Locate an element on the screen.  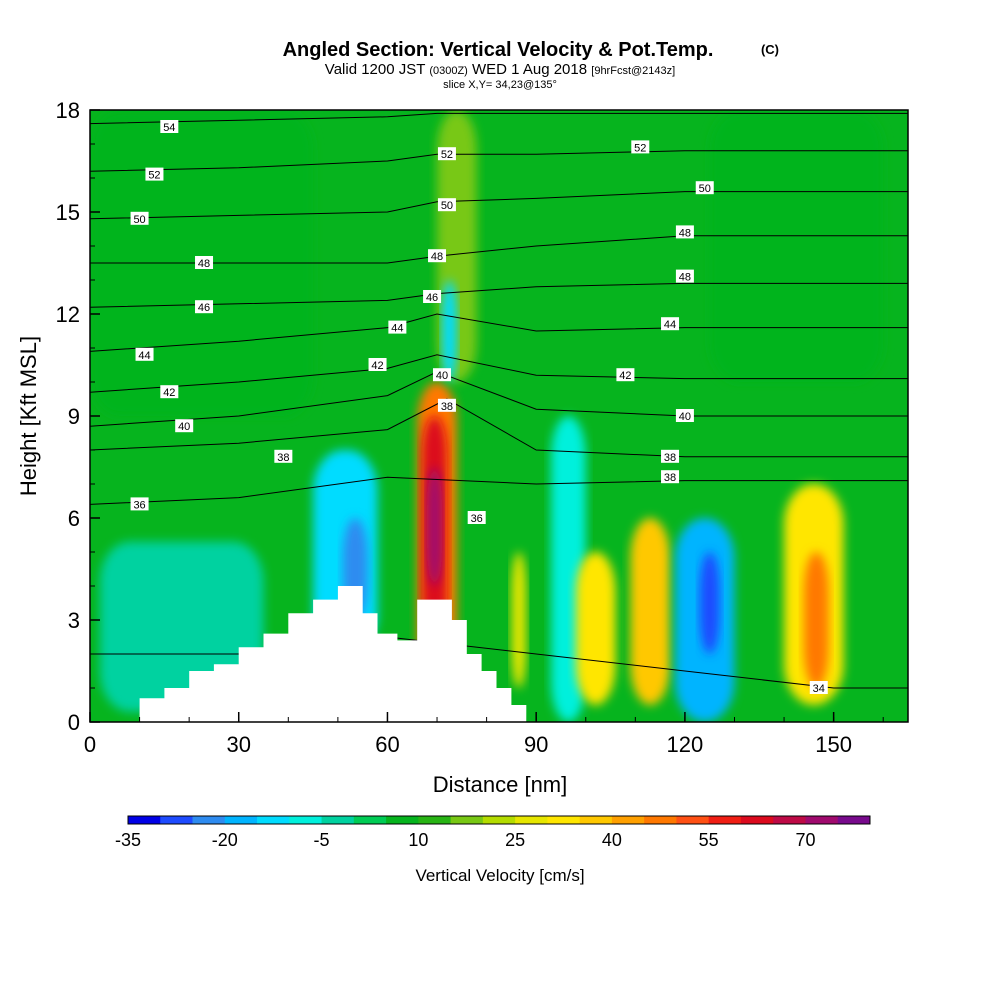
x-axis-label: Distance [nm] is located at coordinates (500, 784).